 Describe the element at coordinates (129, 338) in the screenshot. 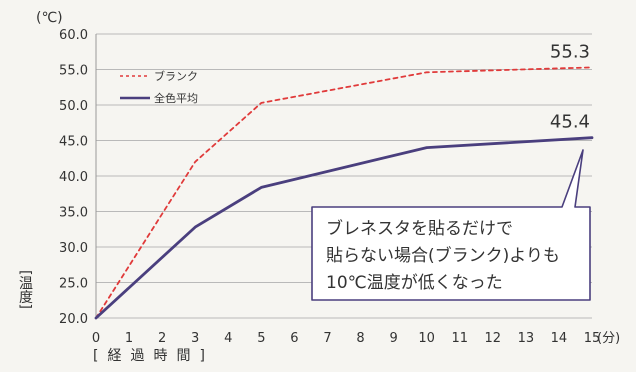

I see `x-tick-label: 1` at that location.